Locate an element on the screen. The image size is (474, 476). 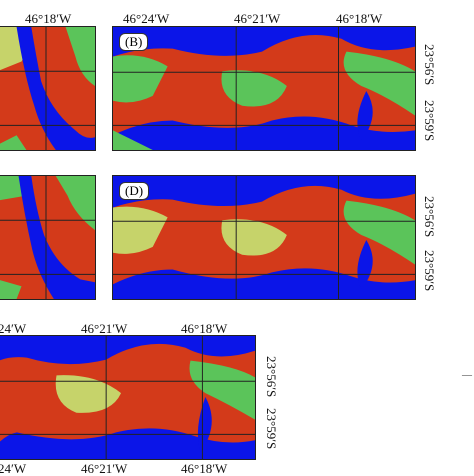
lat-label-e-2: 23°59′S is located at coordinates (271, 429).